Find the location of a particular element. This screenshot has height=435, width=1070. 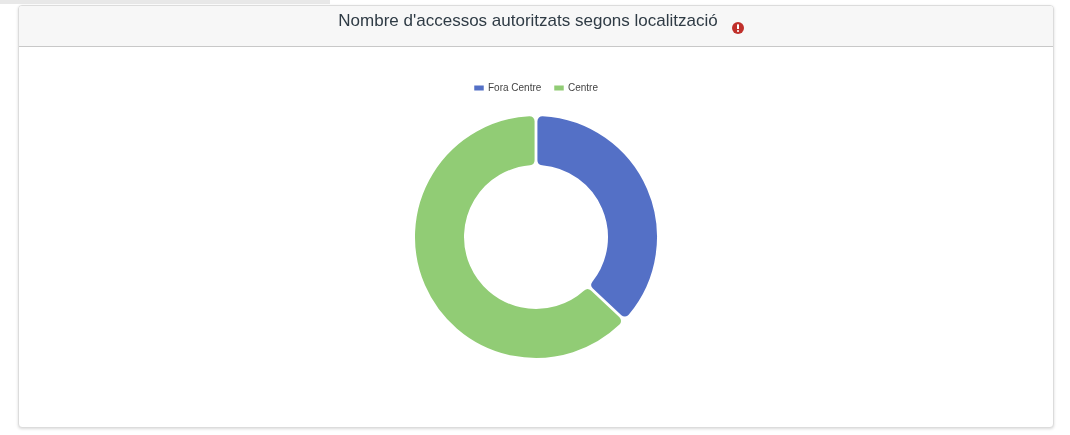

chart-title: Nombre d'accessos autoritzats segons localització is located at coordinates (528, 21).